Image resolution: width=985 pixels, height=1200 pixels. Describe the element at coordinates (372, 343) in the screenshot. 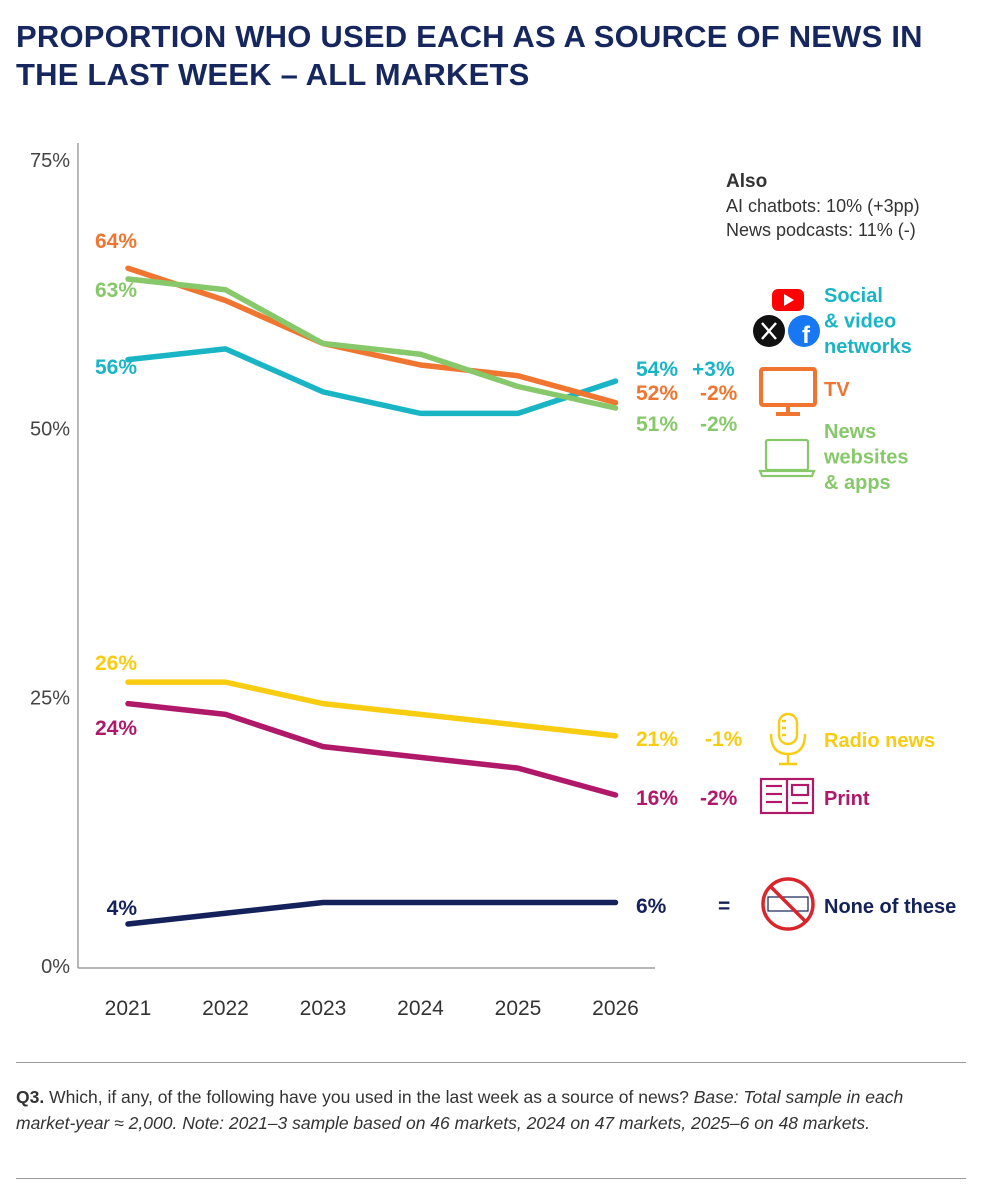

I see `series-line-online` at that location.